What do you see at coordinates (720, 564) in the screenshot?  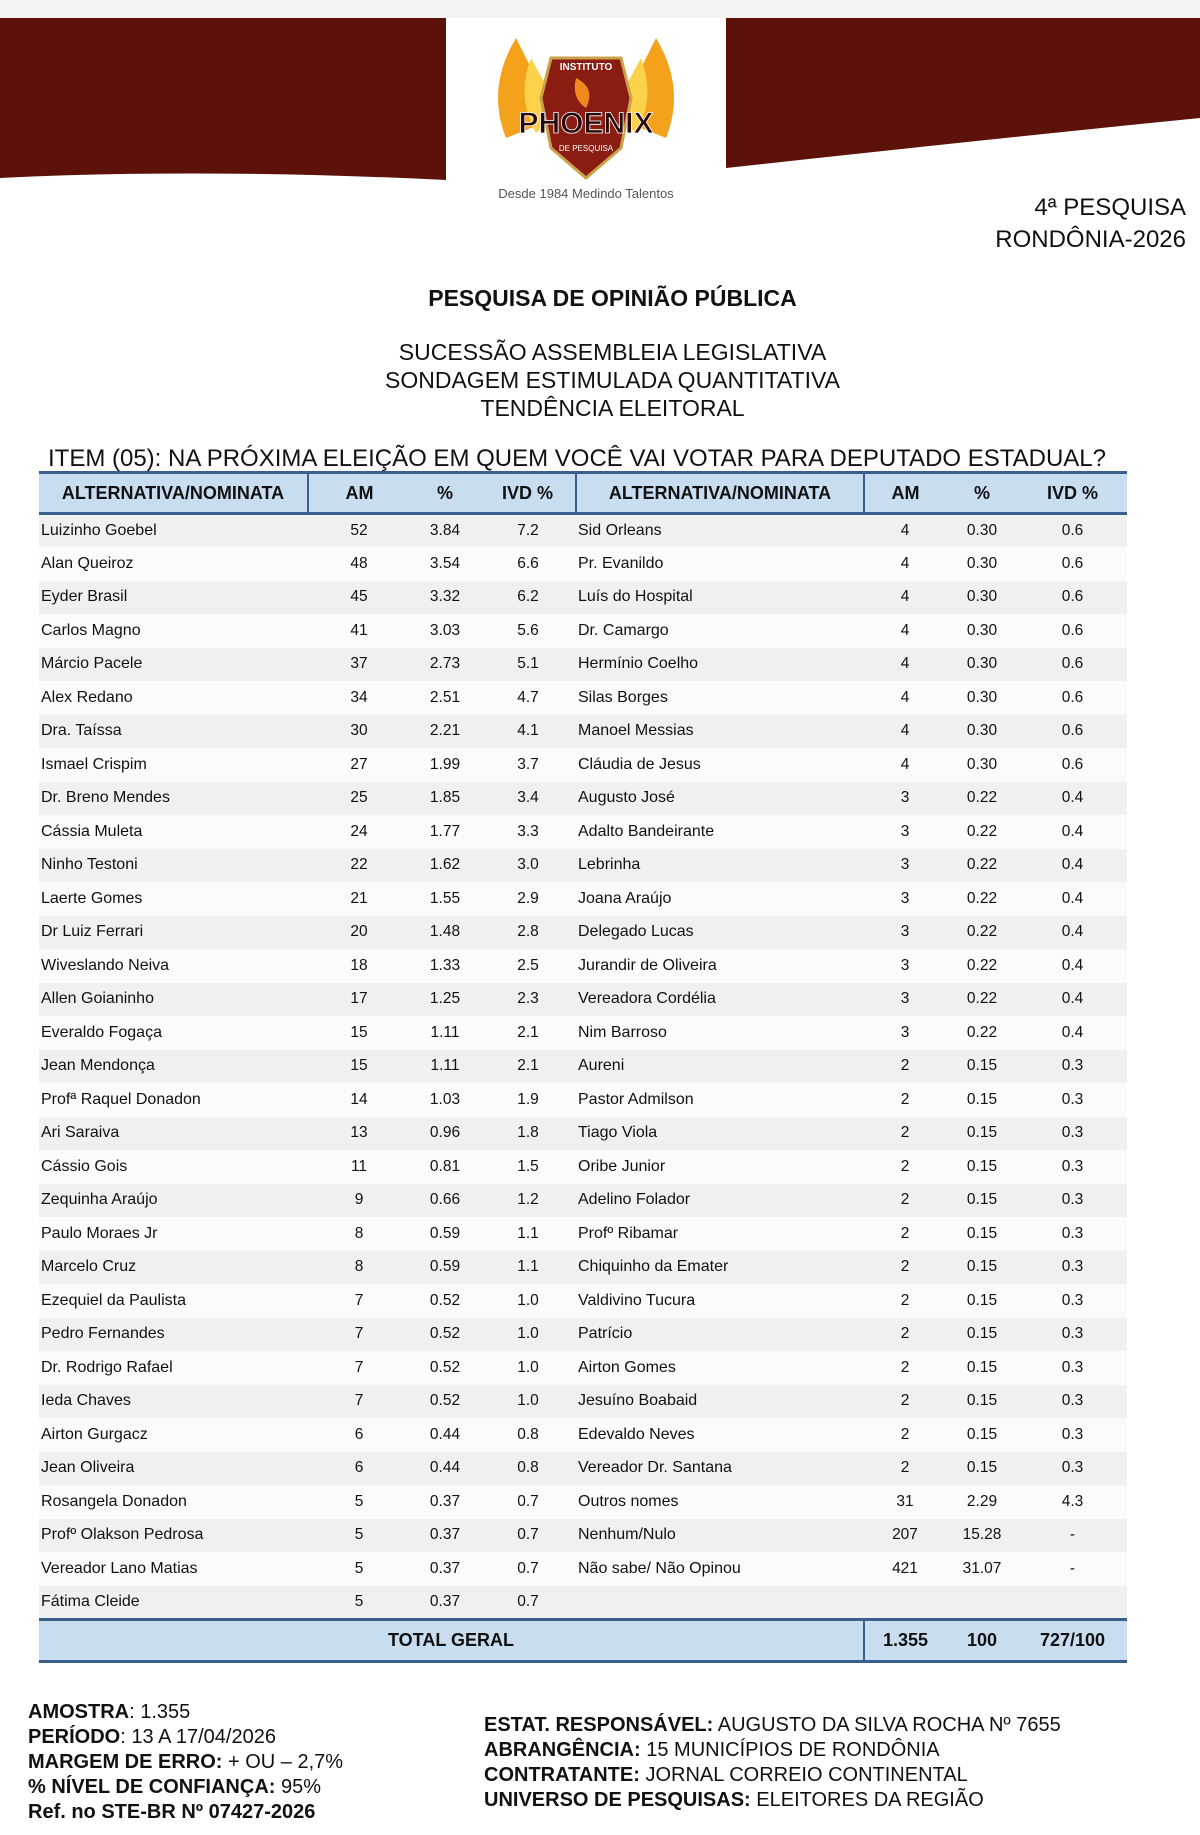 I see `candidate-name: Pr. Evanildo` at bounding box center [720, 564].